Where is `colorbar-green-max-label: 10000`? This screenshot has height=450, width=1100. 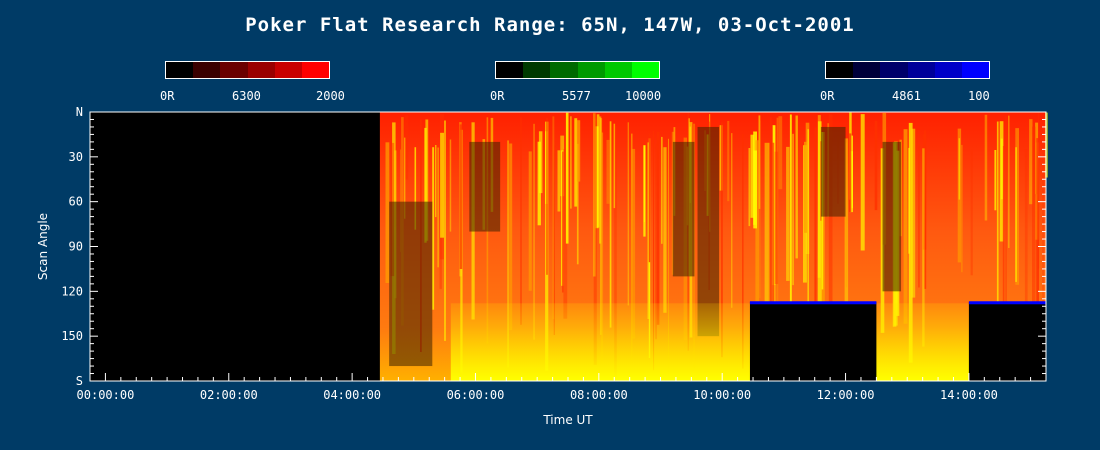 colorbar-green-max-label: 10000 is located at coordinates (643, 96).